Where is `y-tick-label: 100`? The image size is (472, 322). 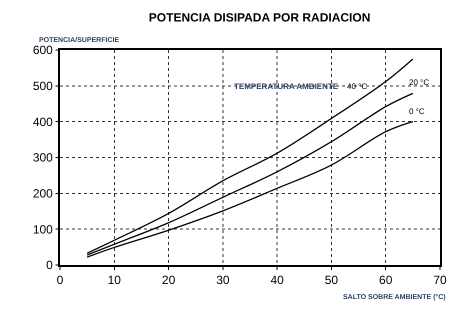
y-tick-label: 100 is located at coordinates (43, 229).